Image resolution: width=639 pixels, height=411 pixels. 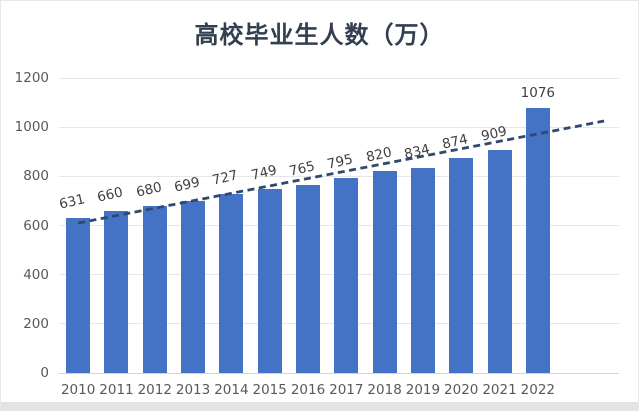 What do you see at coordinates (36, 176) in the screenshot?
I see `y-axis-tick-800: 800` at bounding box center [36, 176].